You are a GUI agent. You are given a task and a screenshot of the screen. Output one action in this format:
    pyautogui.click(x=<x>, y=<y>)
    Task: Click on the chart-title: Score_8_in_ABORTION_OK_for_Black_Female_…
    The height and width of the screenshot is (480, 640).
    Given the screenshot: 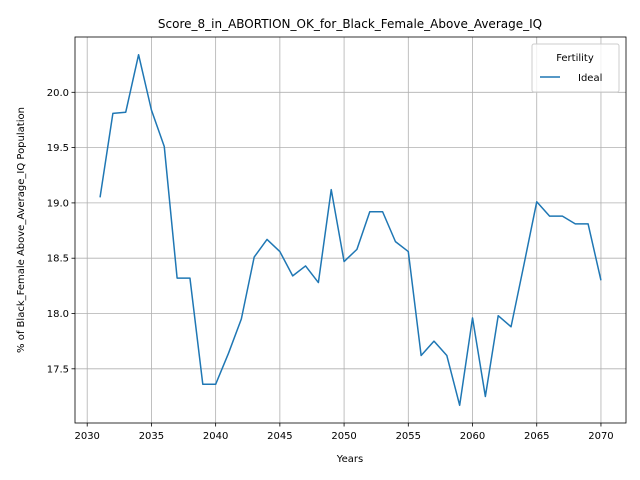 What is the action you would take?
    pyautogui.click(x=350, y=24)
    